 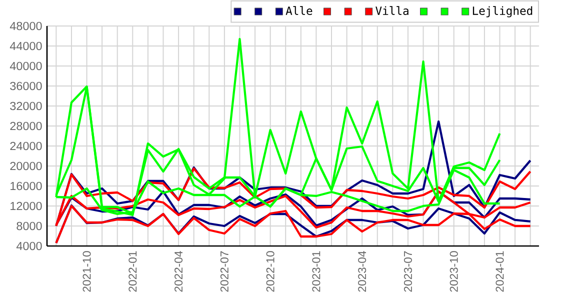 What do you see at coordinates (132, 271) in the screenshot?
I see `x-tick-label: 2022-01` at bounding box center [132, 271].